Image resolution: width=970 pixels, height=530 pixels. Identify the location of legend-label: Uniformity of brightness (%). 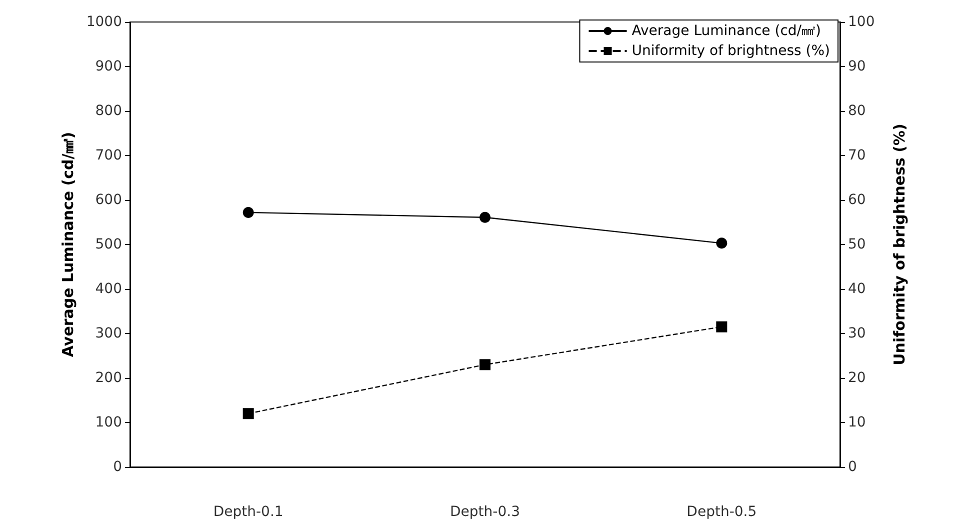
(731, 51).